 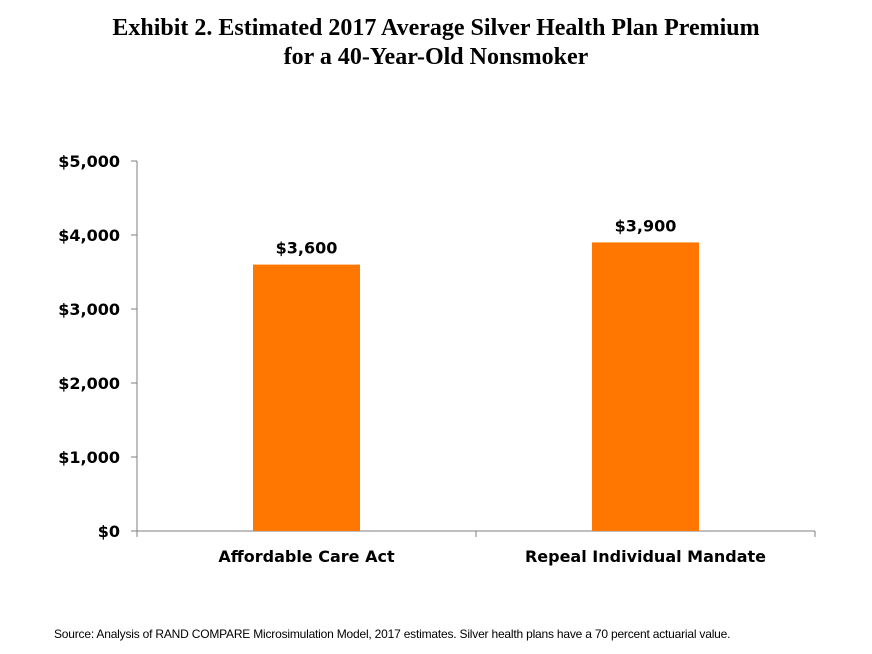 What do you see at coordinates (89, 309) in the screenshot?
I see `y-tick-label: $3,000` at bounding box center [89, 309].